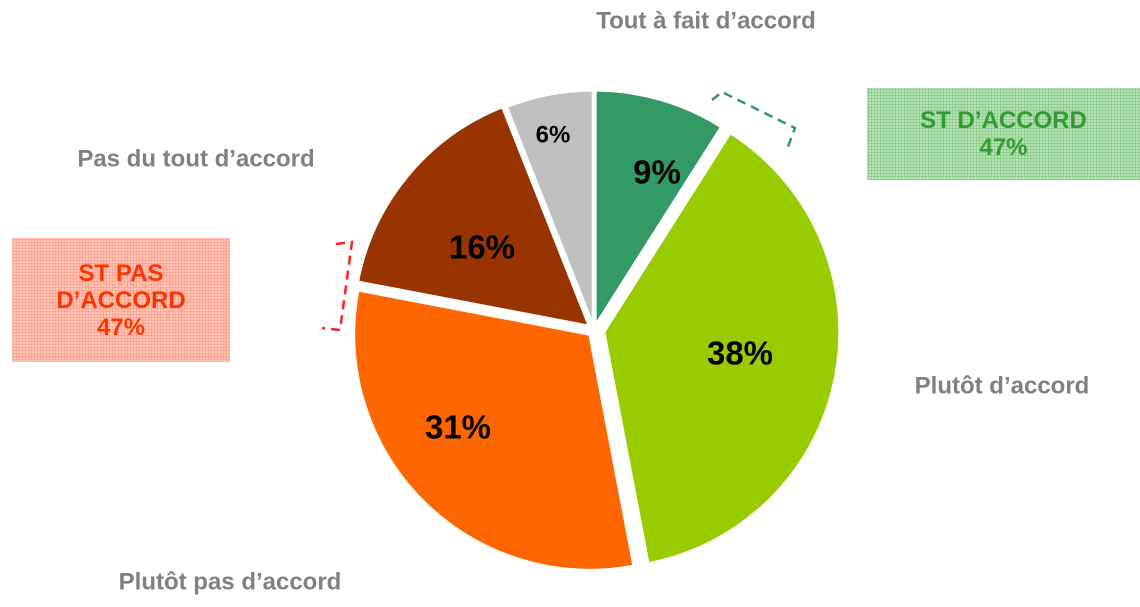  What do you see at coordinates (657, 172) in the screenshot?
I see `data-label: 9%` at bounding box center [657, 172].